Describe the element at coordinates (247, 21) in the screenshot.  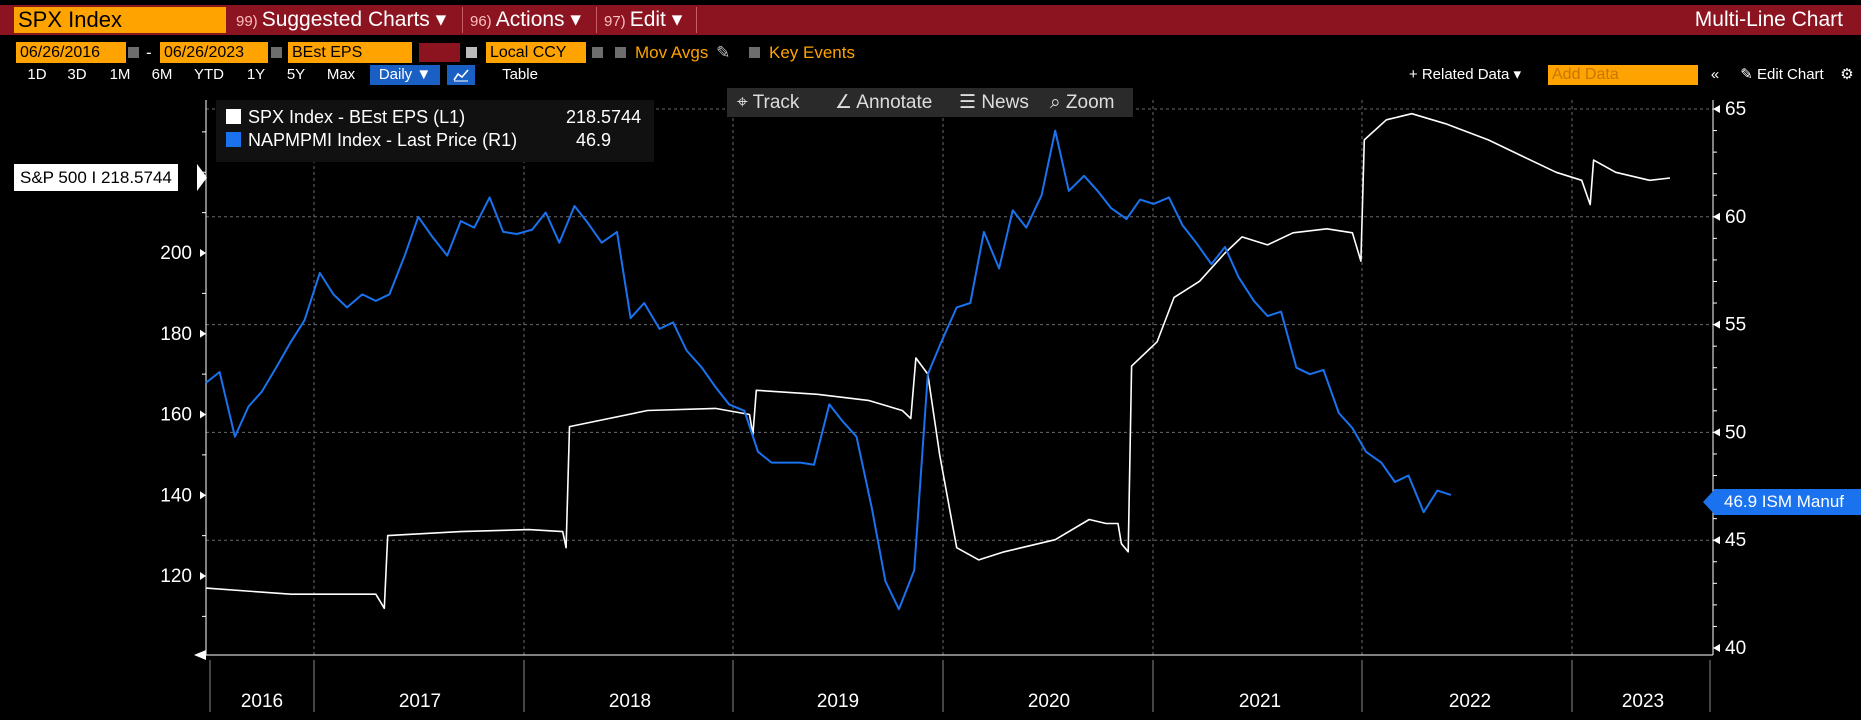
I see `menu-number: 99)` at that location.